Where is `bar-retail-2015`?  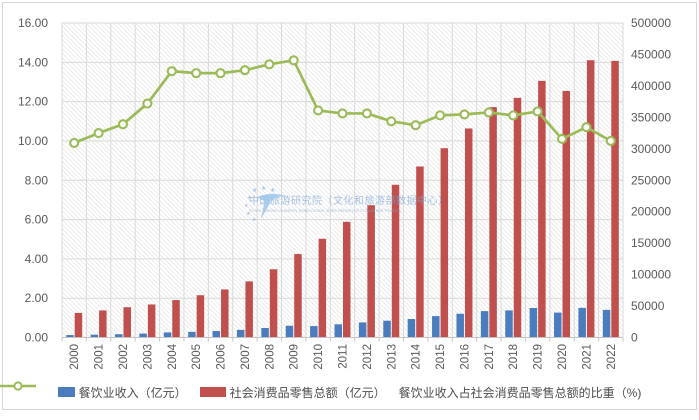 bar-retail-2015 is located at coordinates (444, 243).